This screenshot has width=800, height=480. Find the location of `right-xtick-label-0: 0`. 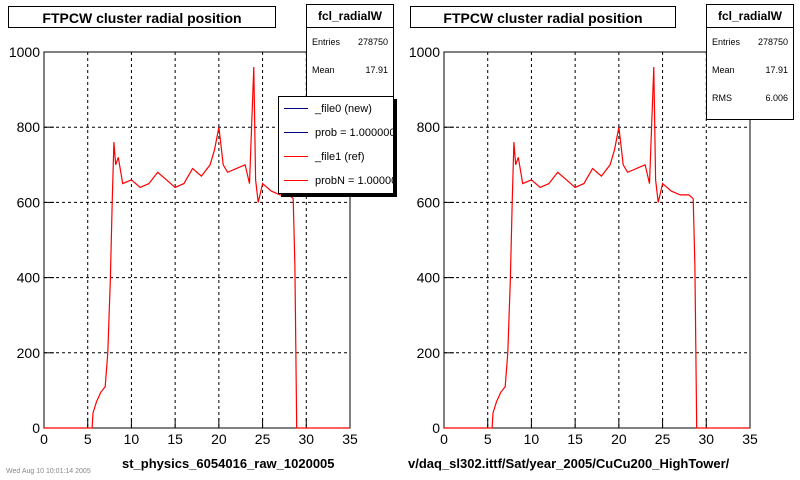

right-xtick-label-0: 0 is located at coordinates (444, 439).